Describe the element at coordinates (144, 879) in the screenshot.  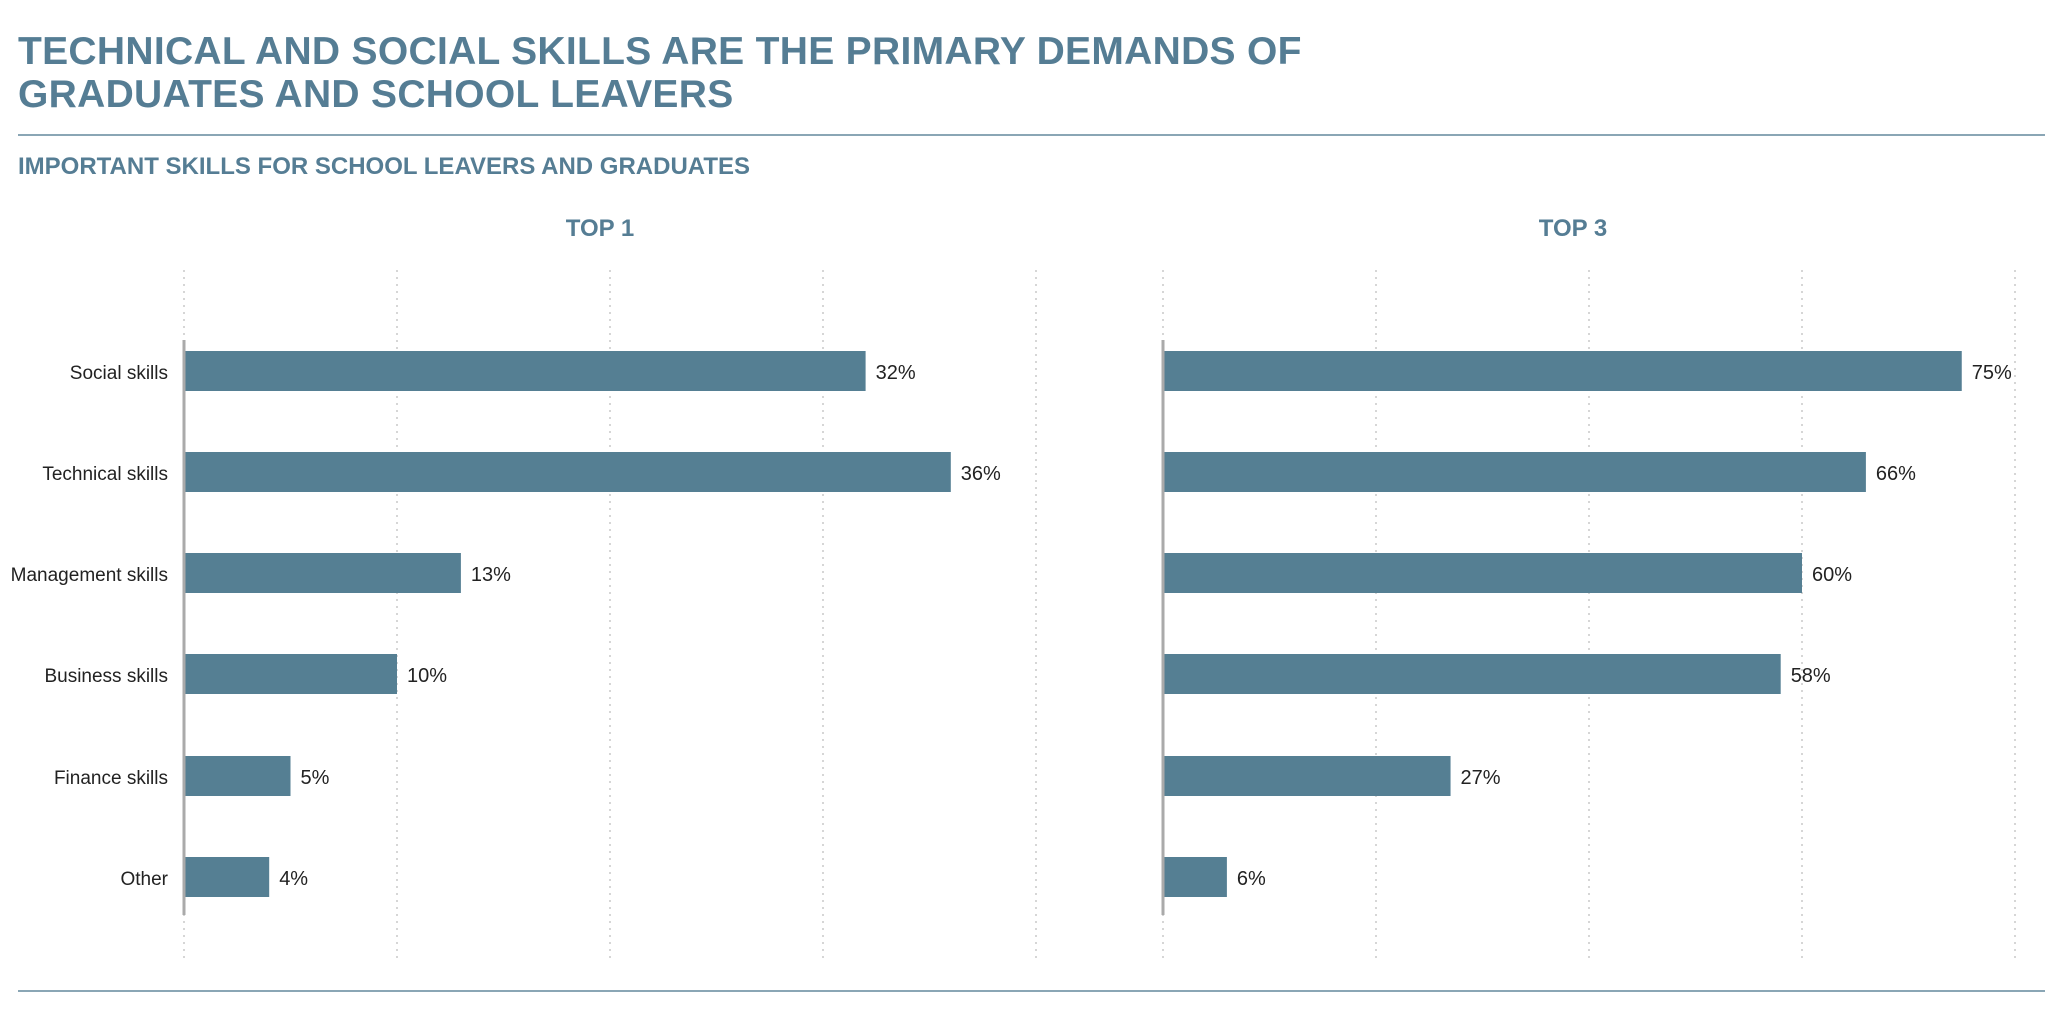
I see `category-label: Other` at that location.